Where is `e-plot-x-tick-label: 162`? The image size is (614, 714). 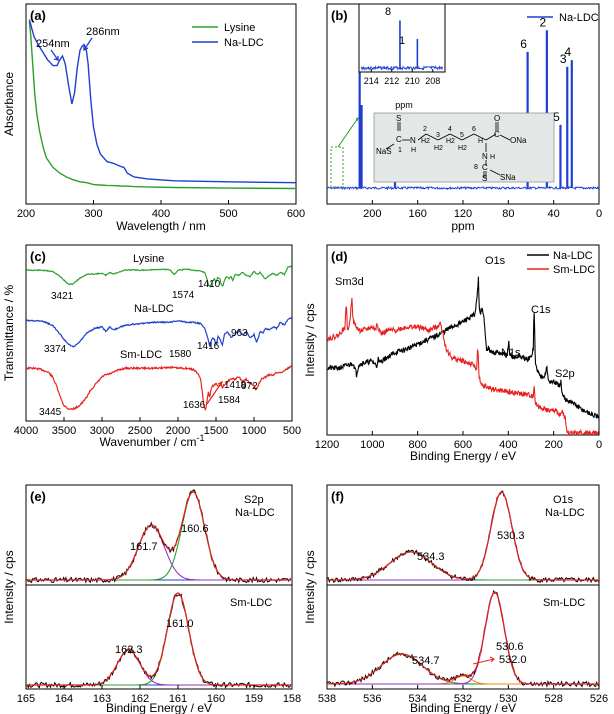
e-plot-x-tick-label: 162 is located at coordinates (140, 699).